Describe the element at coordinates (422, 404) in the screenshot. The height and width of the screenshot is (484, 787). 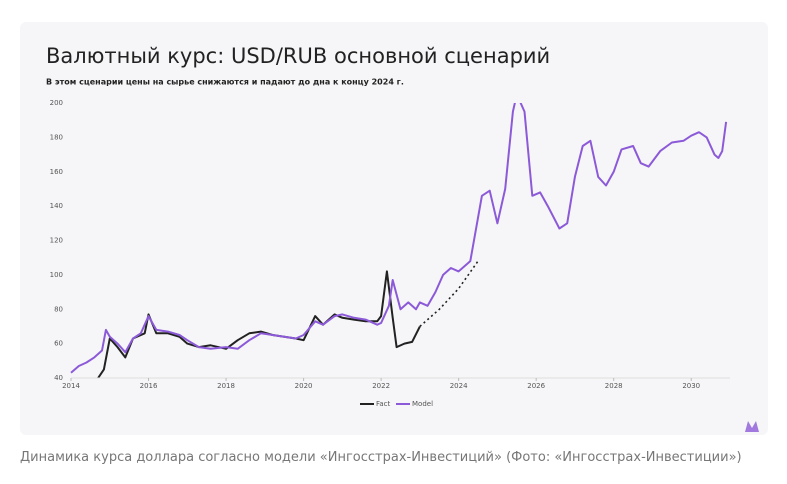
I see `legend-label: Model` at that location.